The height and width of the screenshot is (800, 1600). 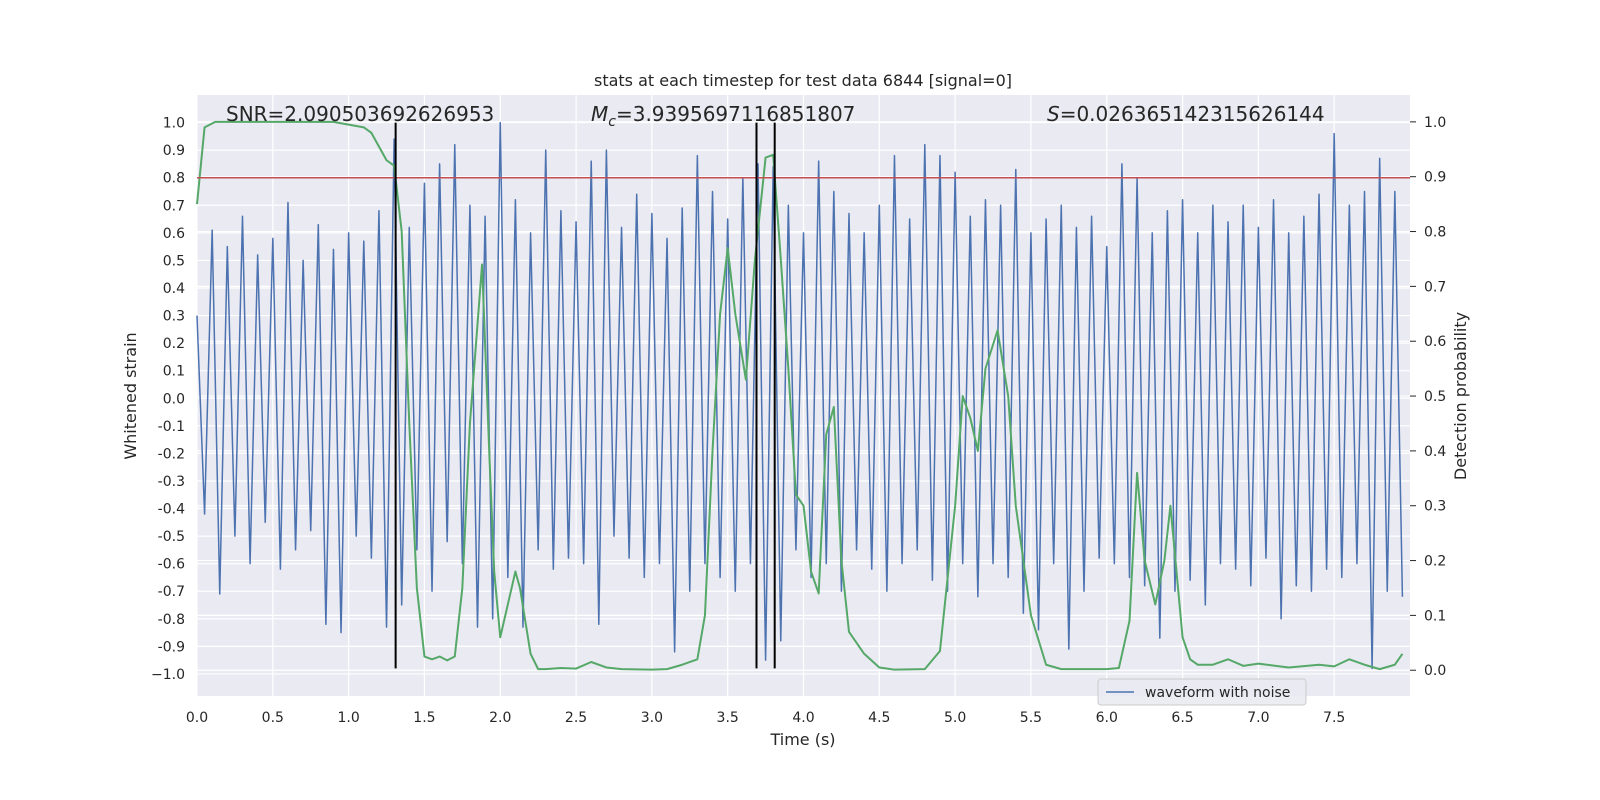 I want to click on y2-tick-label: 0.8, so click(x=1435, y=233).